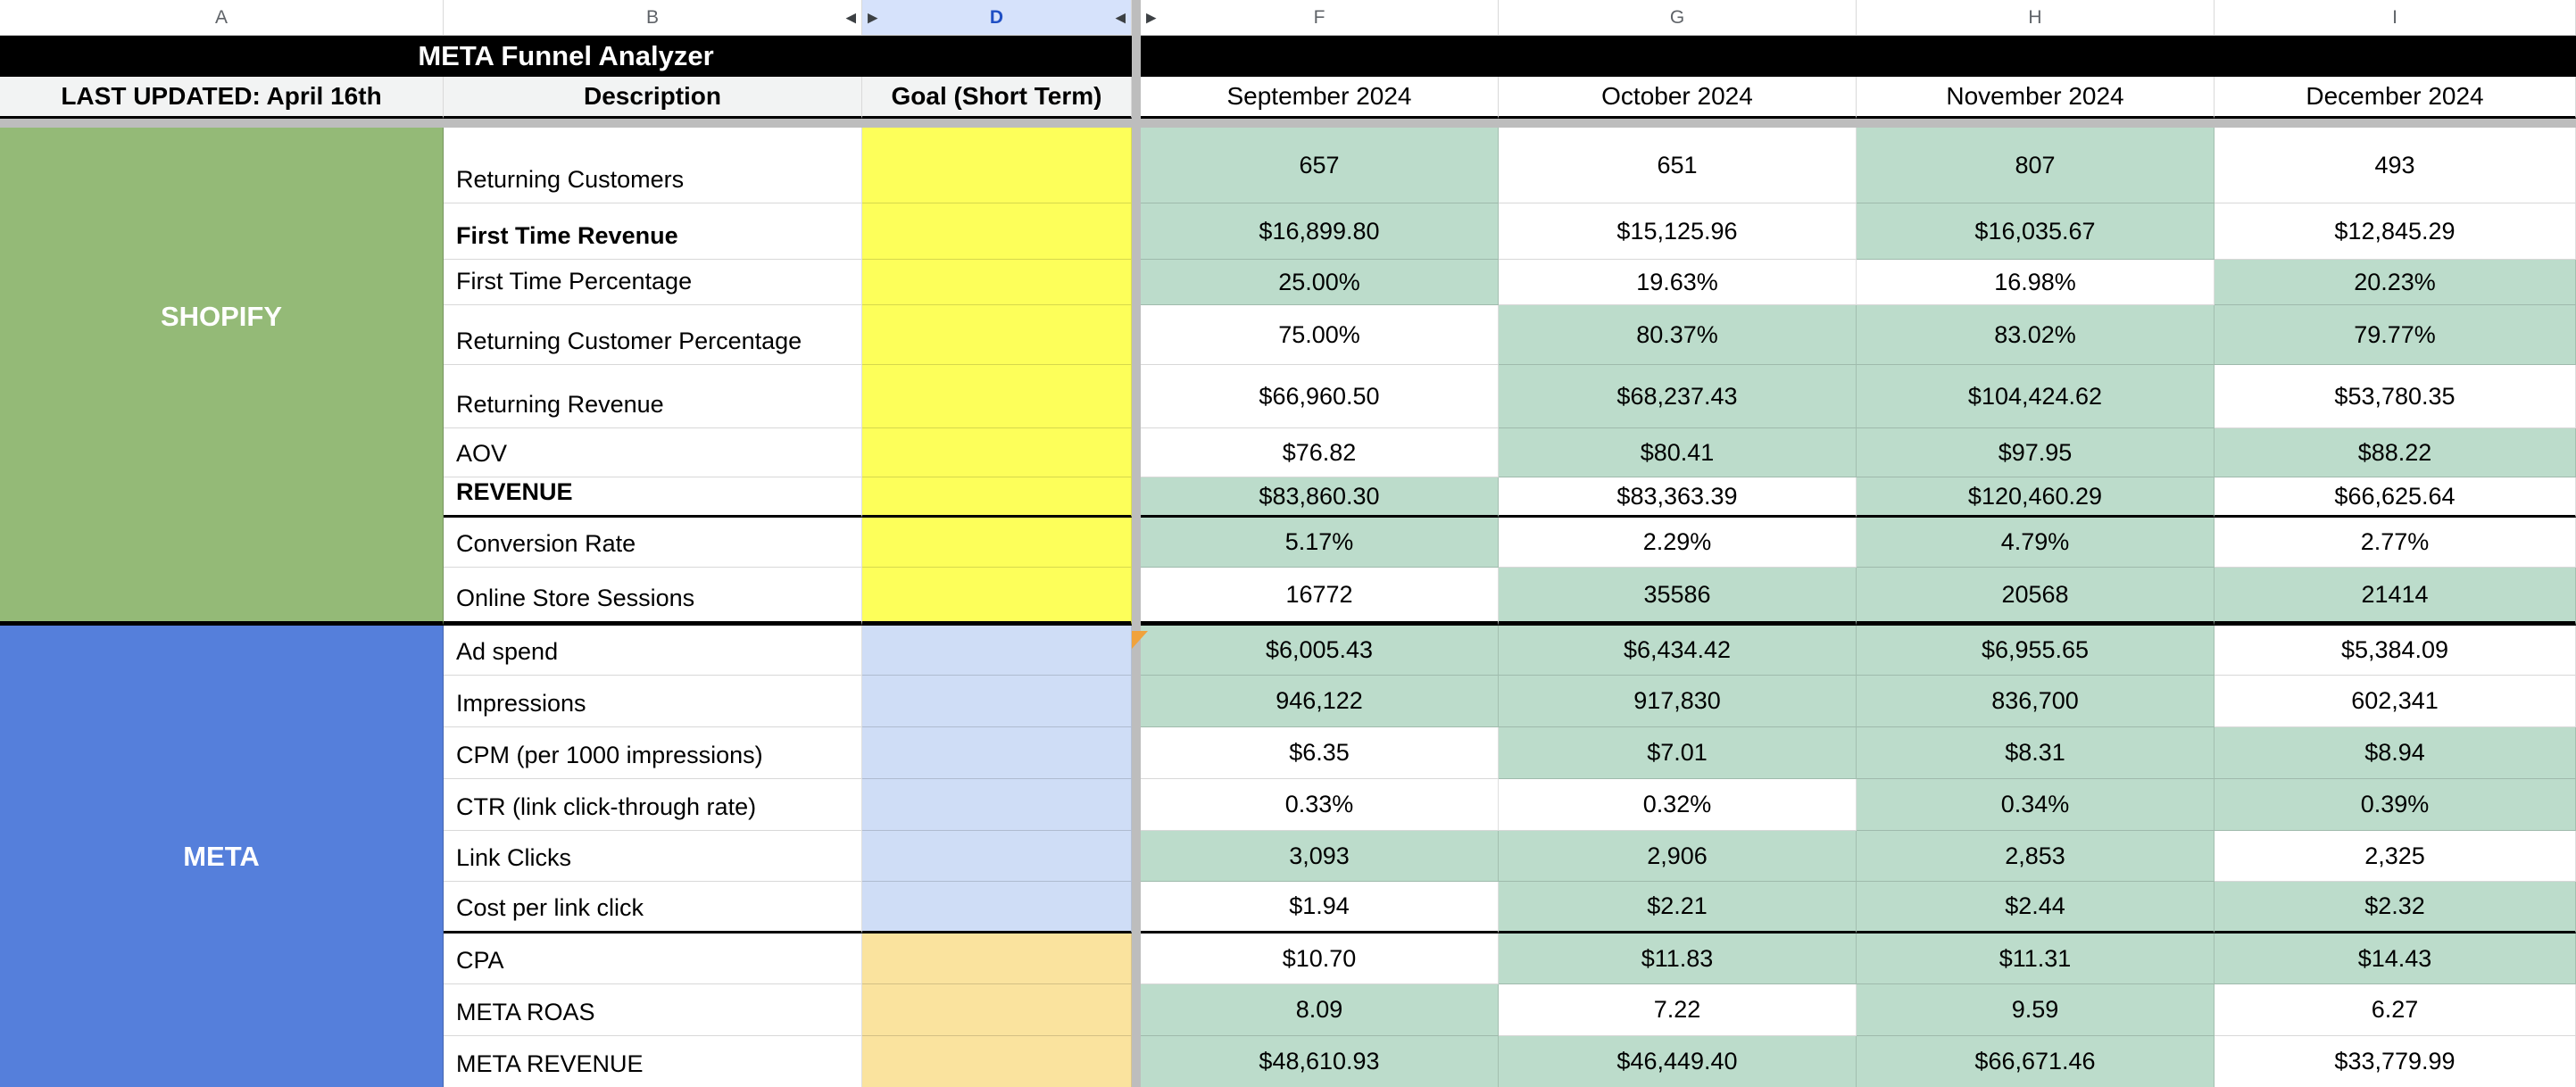  What do you see at coordinates (2396, 958) in the screenshot?
I see `value-cell: $14.43` at bounding box center [2396, 958].